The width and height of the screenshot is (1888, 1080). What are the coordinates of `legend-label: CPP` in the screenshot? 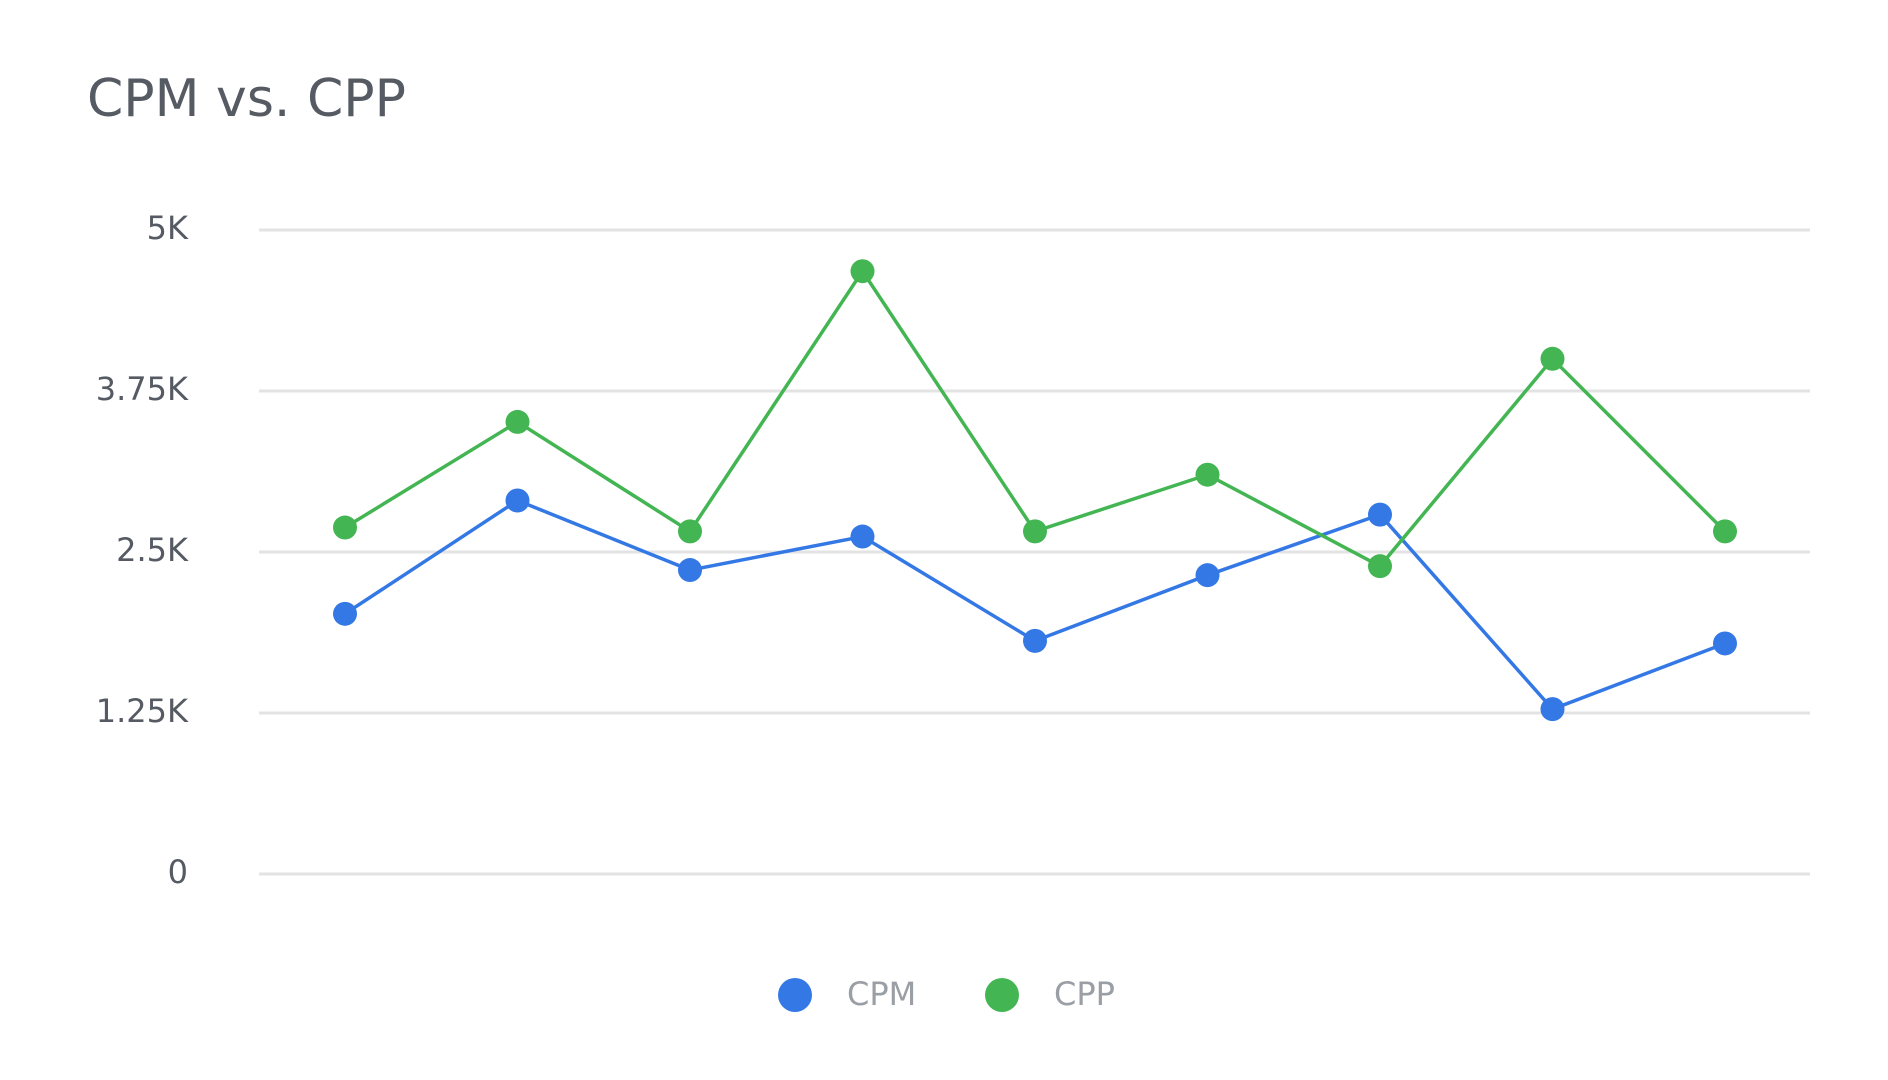 It's located at (1084, 994).